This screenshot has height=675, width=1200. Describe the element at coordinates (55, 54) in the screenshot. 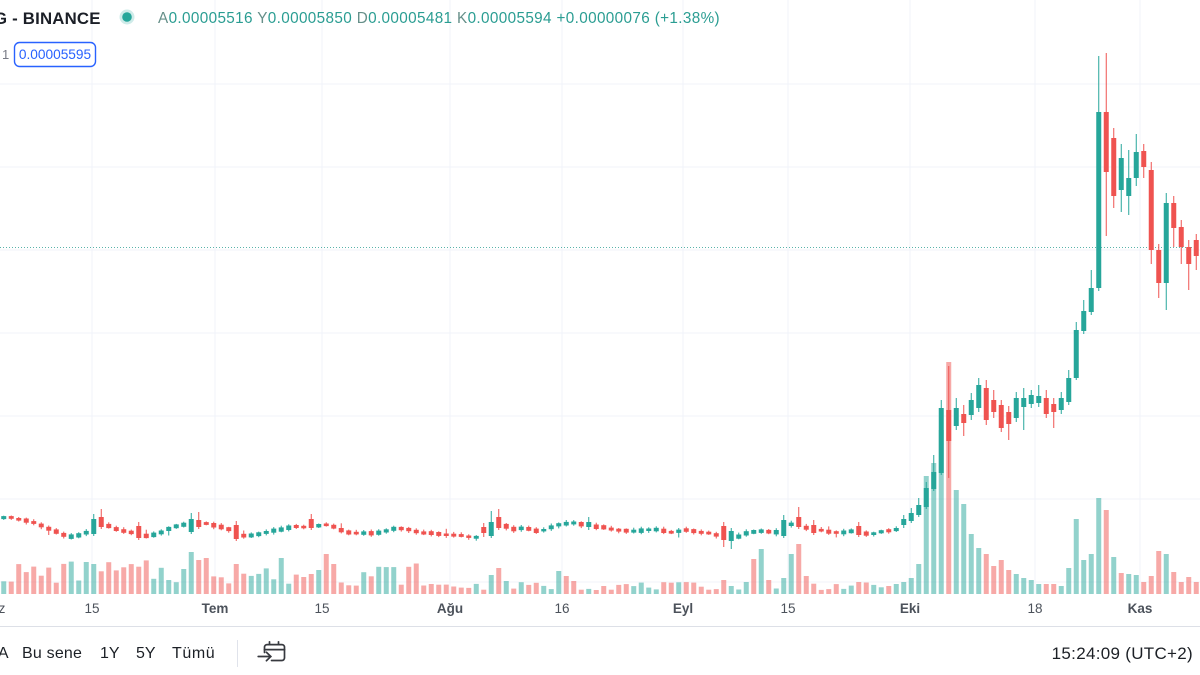

I see `svg-text: 0.00005595` at that location.